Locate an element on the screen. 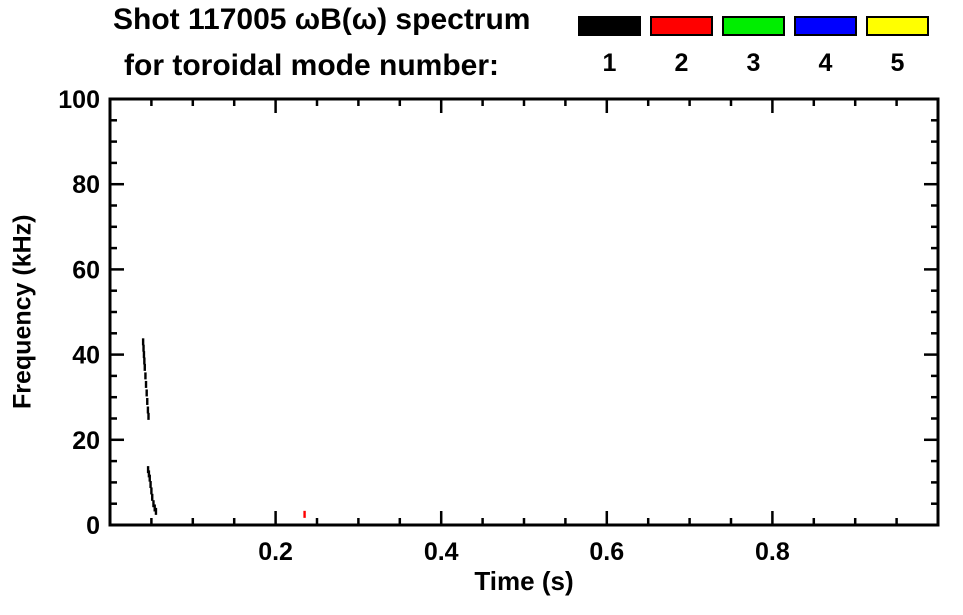  svg-text: 60 is located at coordinates (86, 270).